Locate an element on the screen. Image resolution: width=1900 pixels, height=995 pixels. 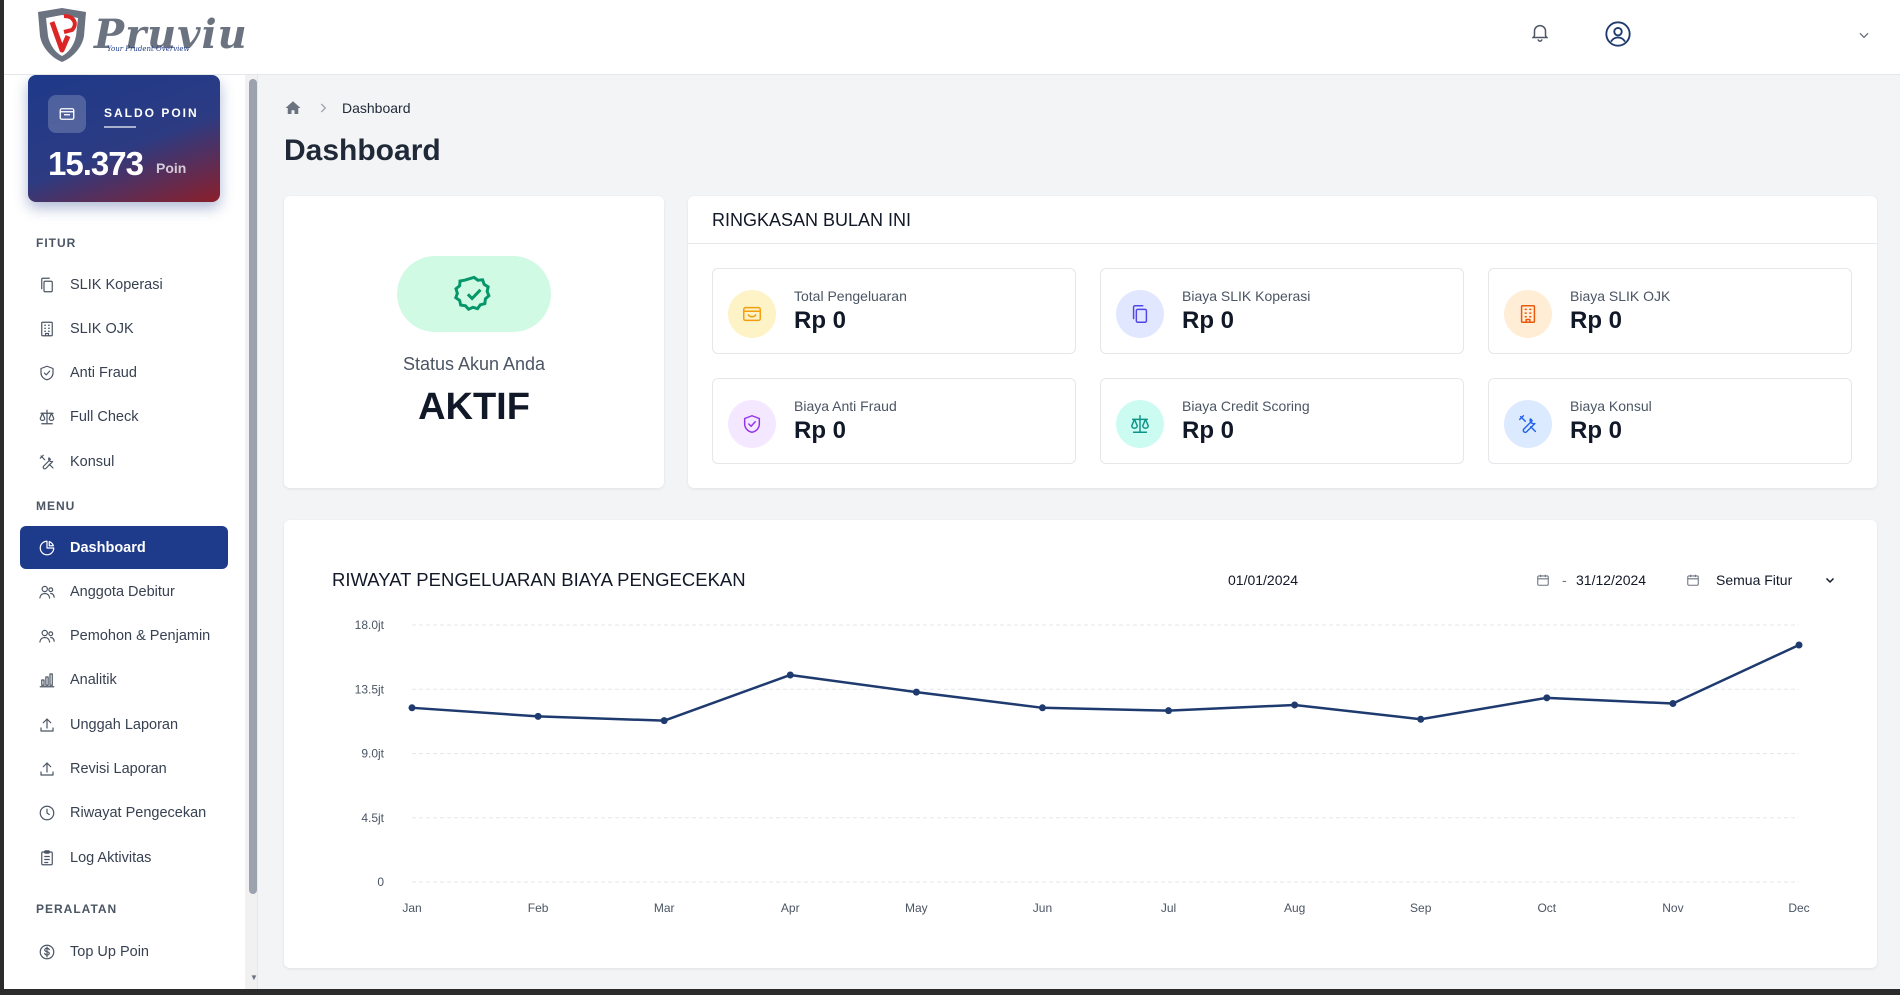
feature-filter-select: Semua Fitur is located at coordinates (1776, 580).